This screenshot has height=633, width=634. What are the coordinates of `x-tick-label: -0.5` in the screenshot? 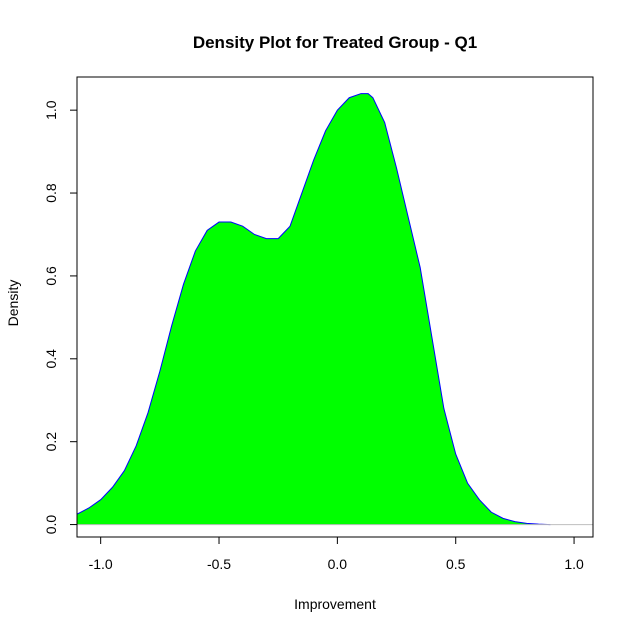 It's located at (219, 564).